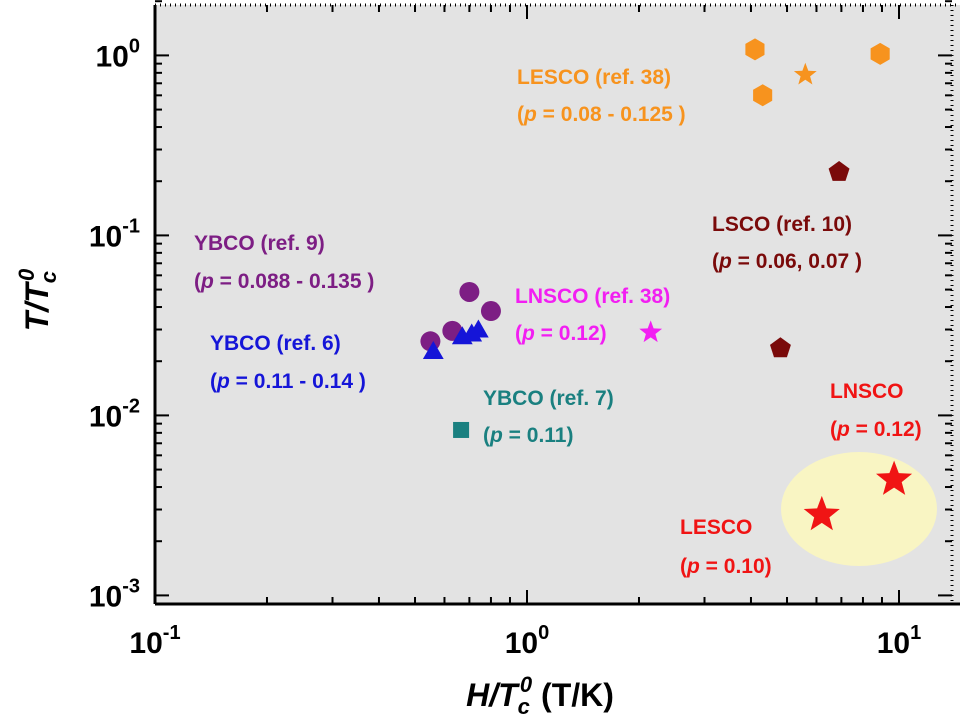  What do you see at coordinates (573, 695) in the screenshot?
I see `x-axis-label-unit: (T/K)` at bounding box center [573, 695].